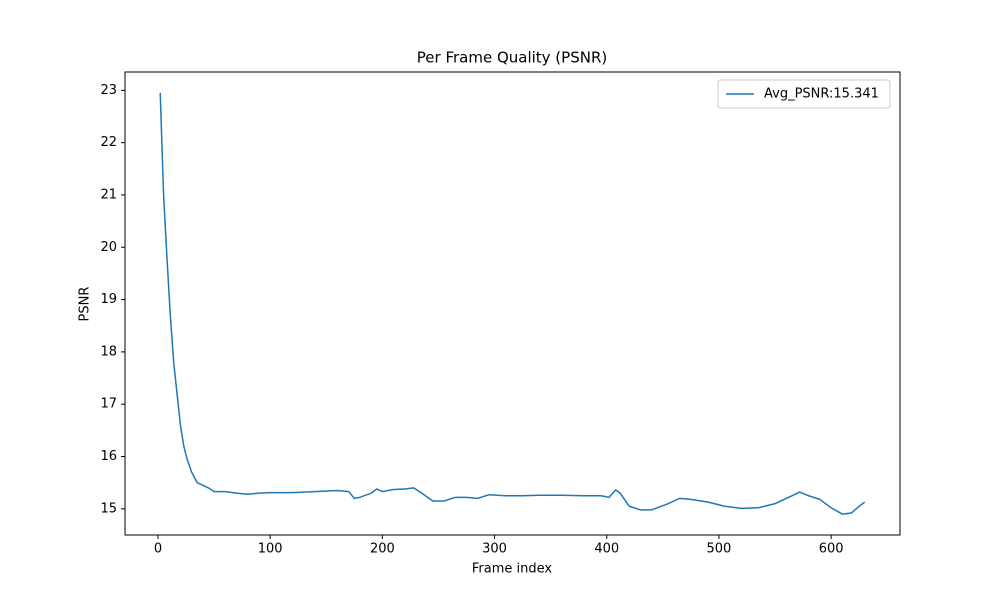 Image resolution: width=1000 pixels, height=600 pixels. I want to click on y-tick-label: 18, so click(108, 351).